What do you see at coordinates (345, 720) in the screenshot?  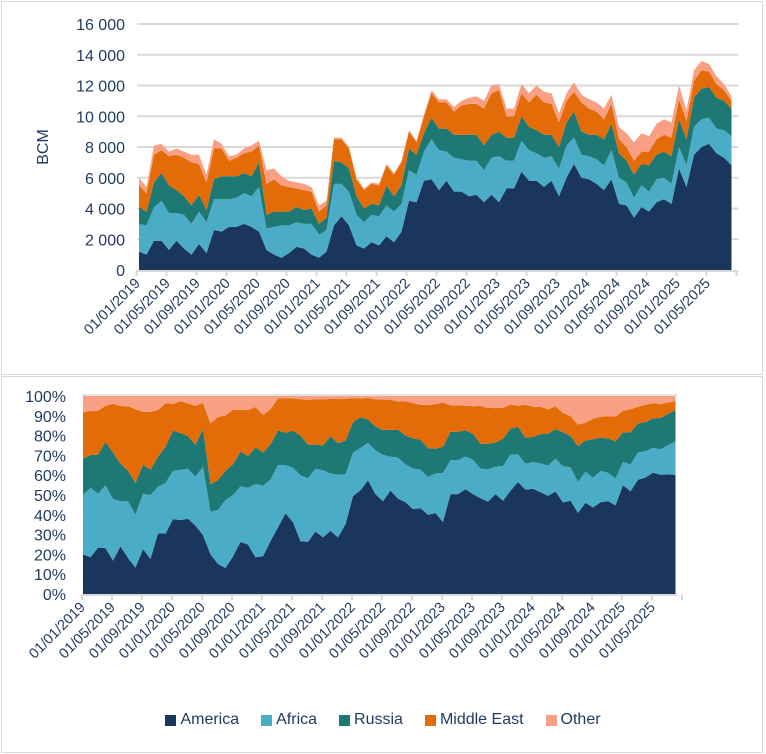 I see `legend-swatch-russia` at bounding box center [345, 720].